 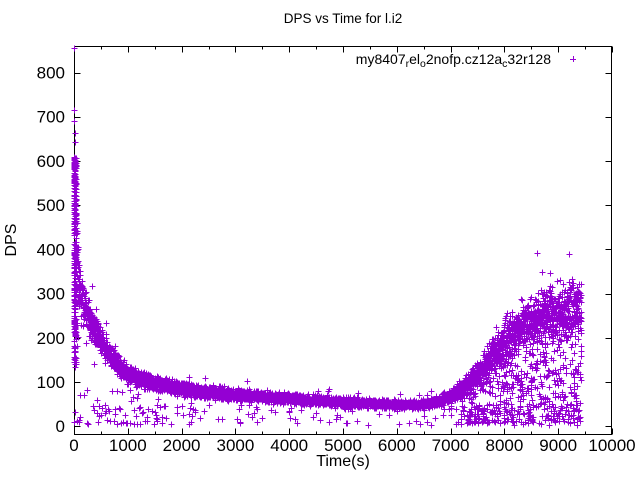 I want to click on legend: my8407relo2nofp.cz12ac32r128, so click(x=466, y=60).